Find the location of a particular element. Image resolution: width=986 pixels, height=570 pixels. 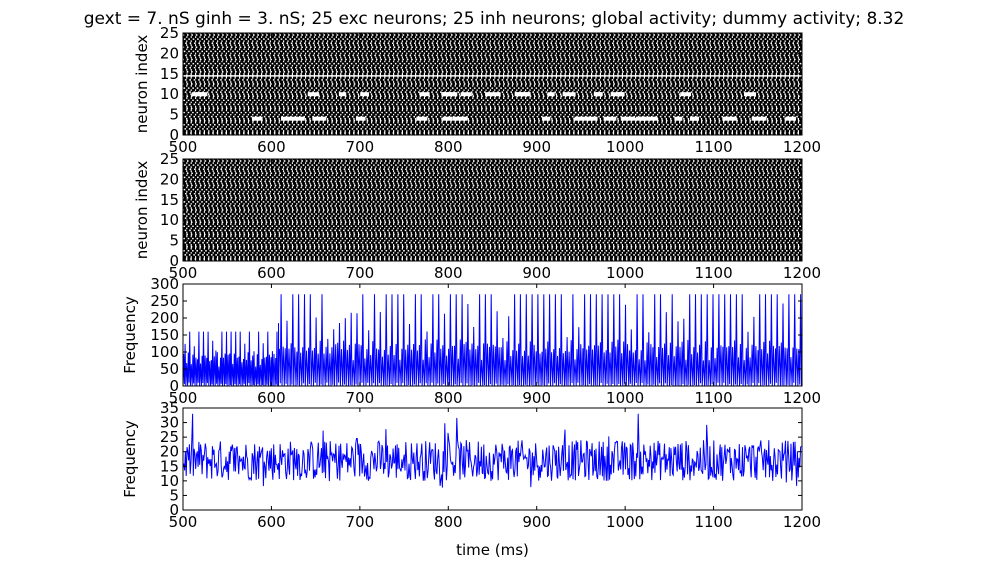

y-tick-label: 150 is located at coordinates (164, 335).